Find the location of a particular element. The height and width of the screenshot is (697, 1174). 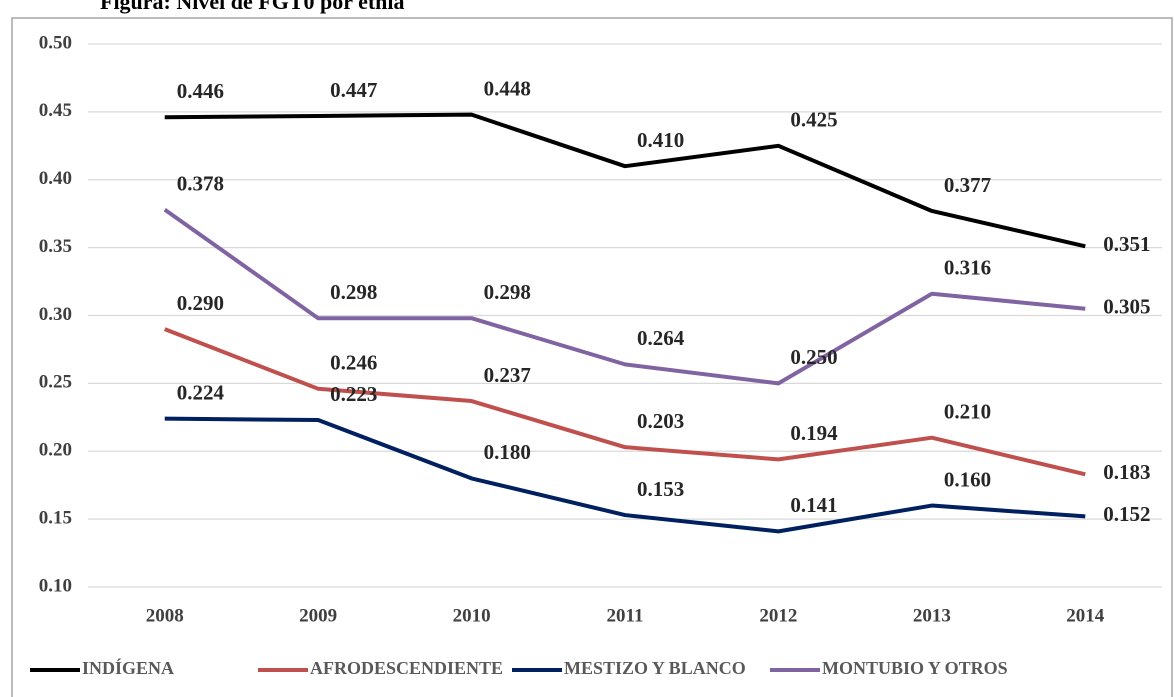

x-tick-label: 2008 is located at coordinates (165, 615).